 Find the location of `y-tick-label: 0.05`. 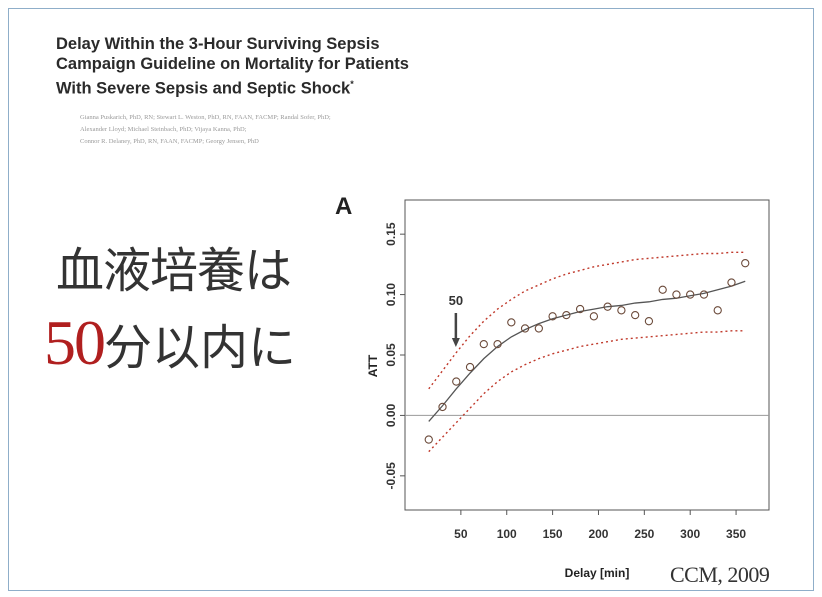

y-tick-label: 0.05 is located at coordinates (391, 355).